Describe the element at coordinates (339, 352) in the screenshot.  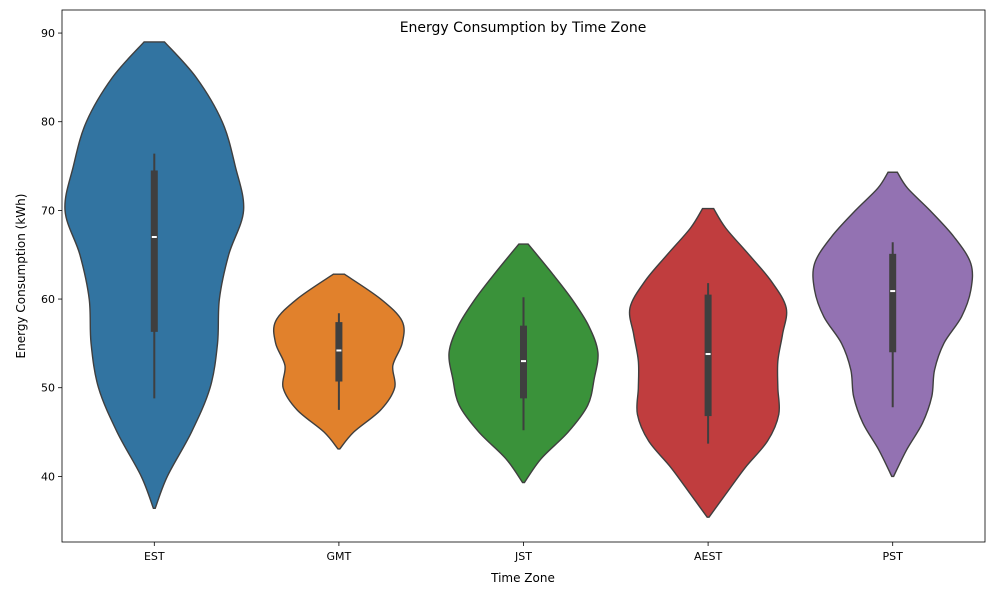
I see `iqr-box-gmt` at that location.